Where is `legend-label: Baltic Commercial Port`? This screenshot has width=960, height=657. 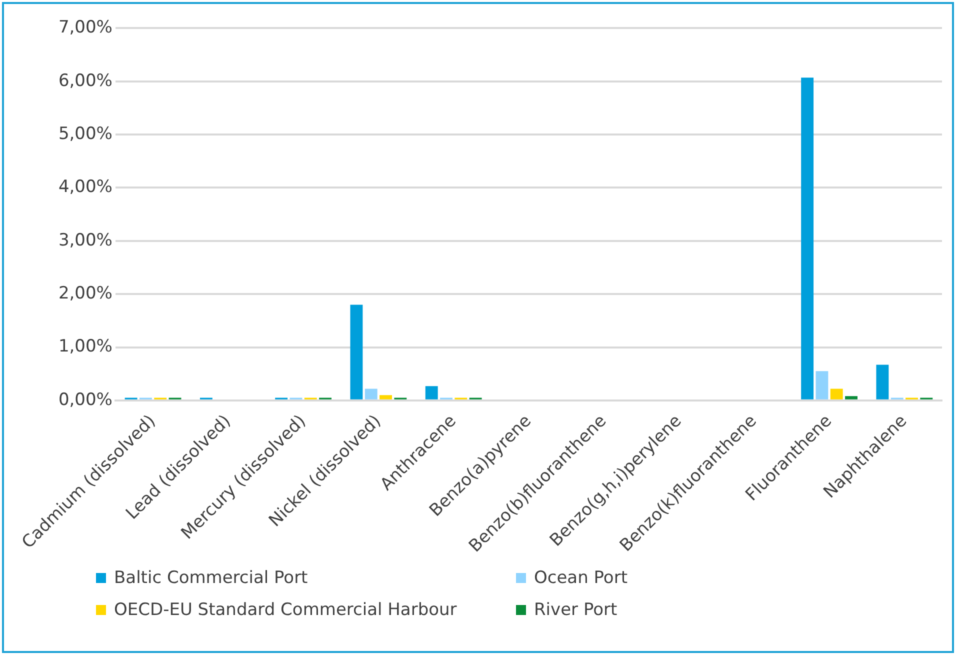 legend-label: Baltic Commercial Port is located at coordinates (211, 578).